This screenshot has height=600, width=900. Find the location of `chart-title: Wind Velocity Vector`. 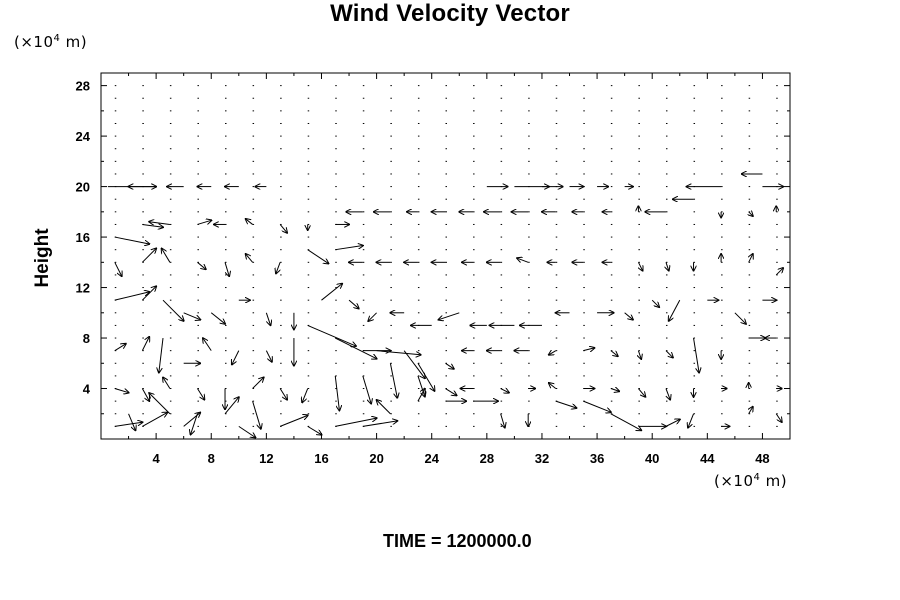

chart-title: Wind Velocity Vector is located at coordinates (450, 13).